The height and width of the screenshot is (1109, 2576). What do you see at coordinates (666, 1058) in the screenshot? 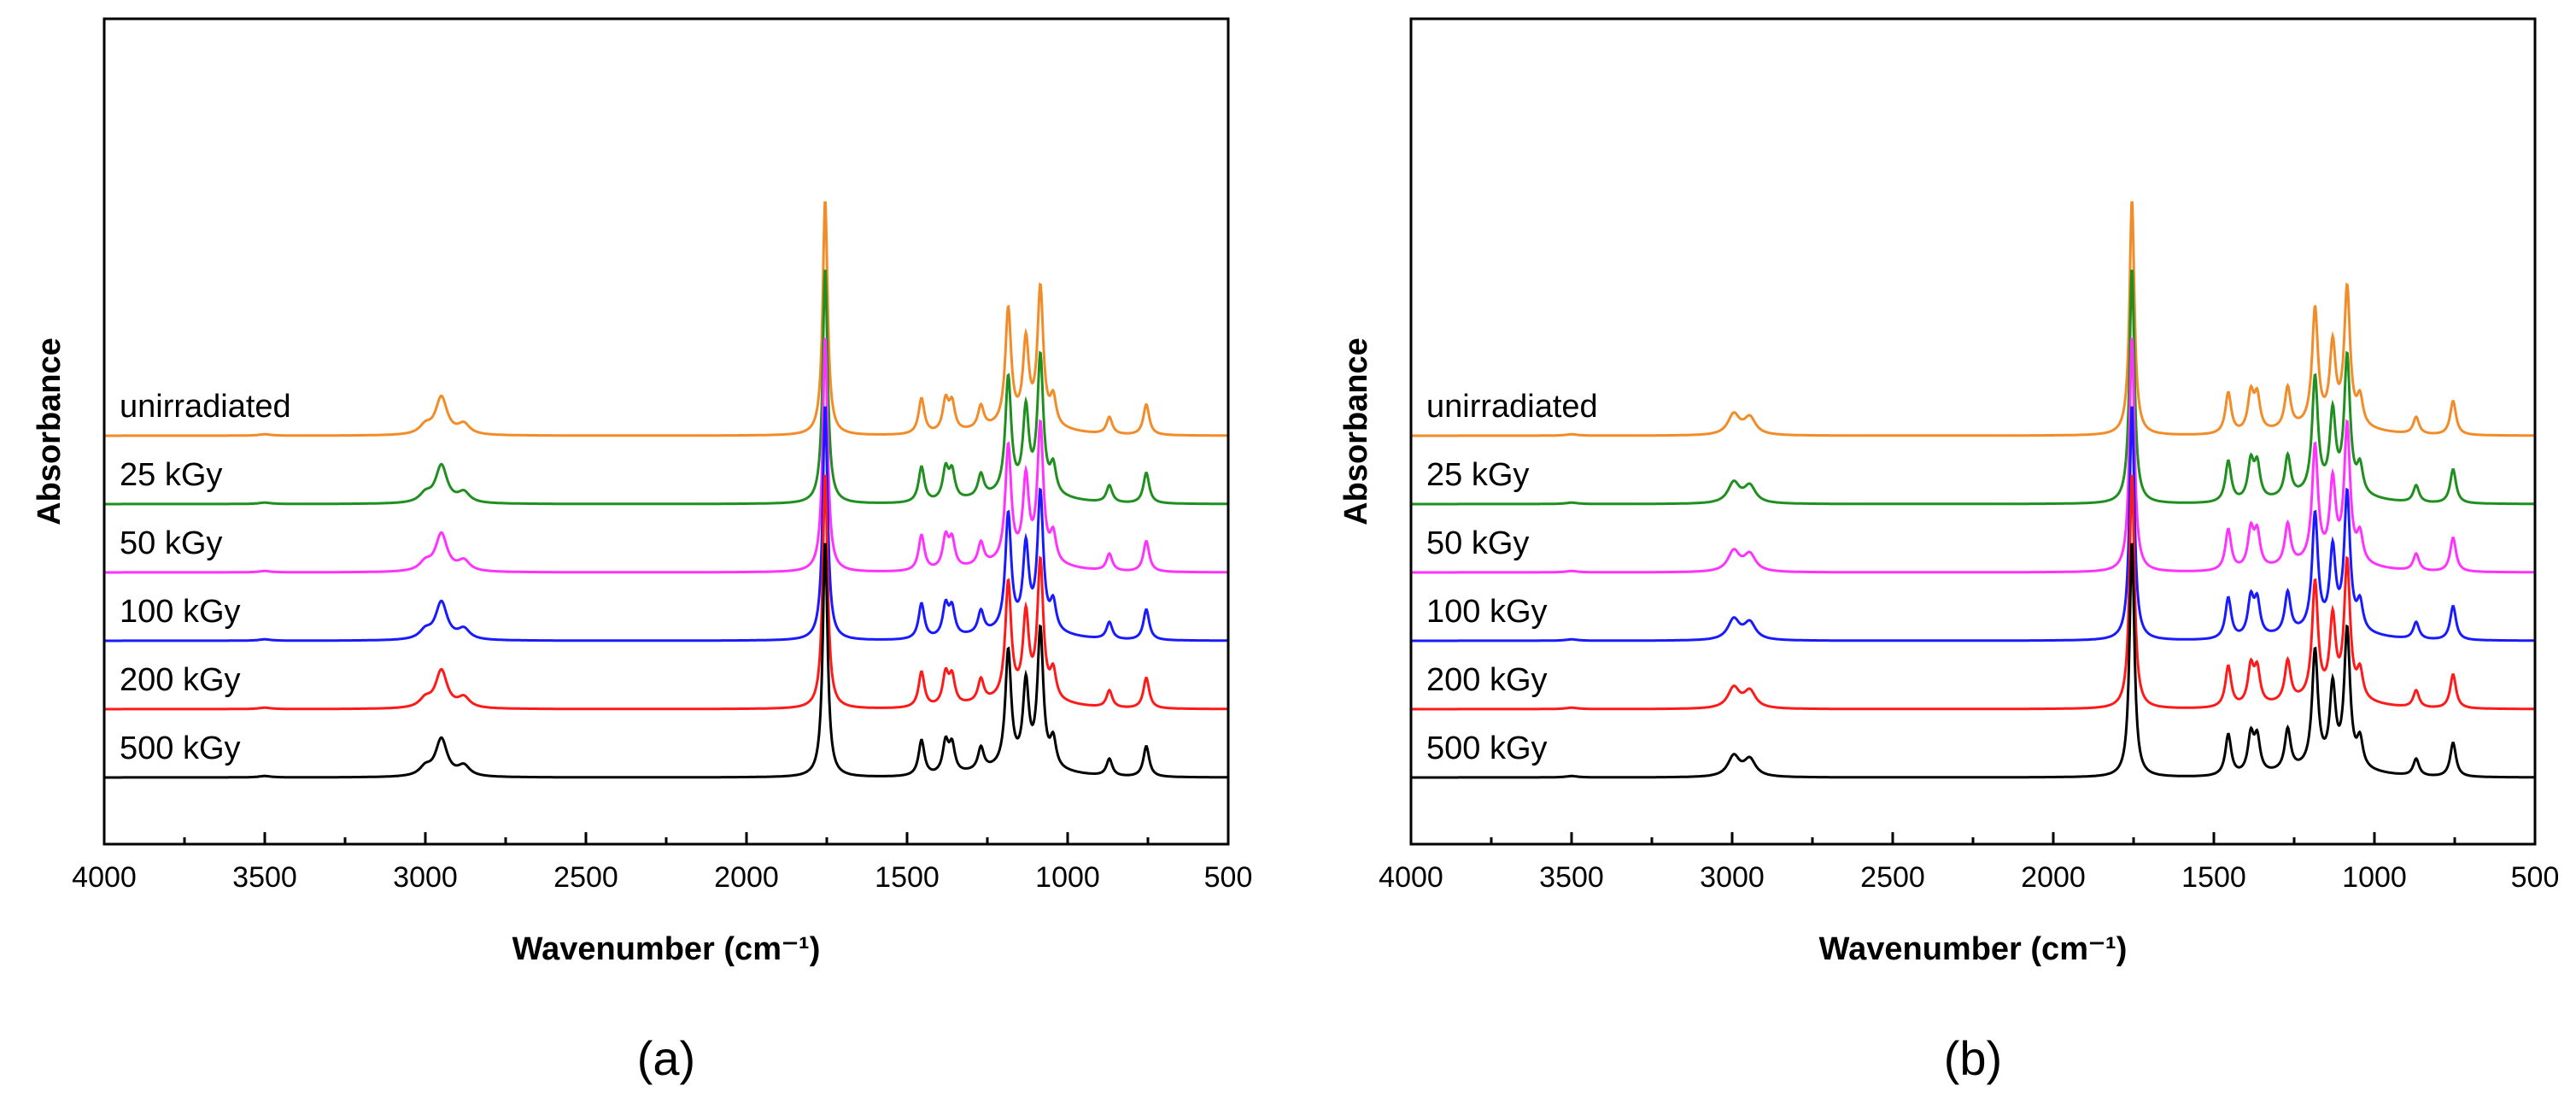
I see `panel-label: (a)` at bounding box center [666, 1058].